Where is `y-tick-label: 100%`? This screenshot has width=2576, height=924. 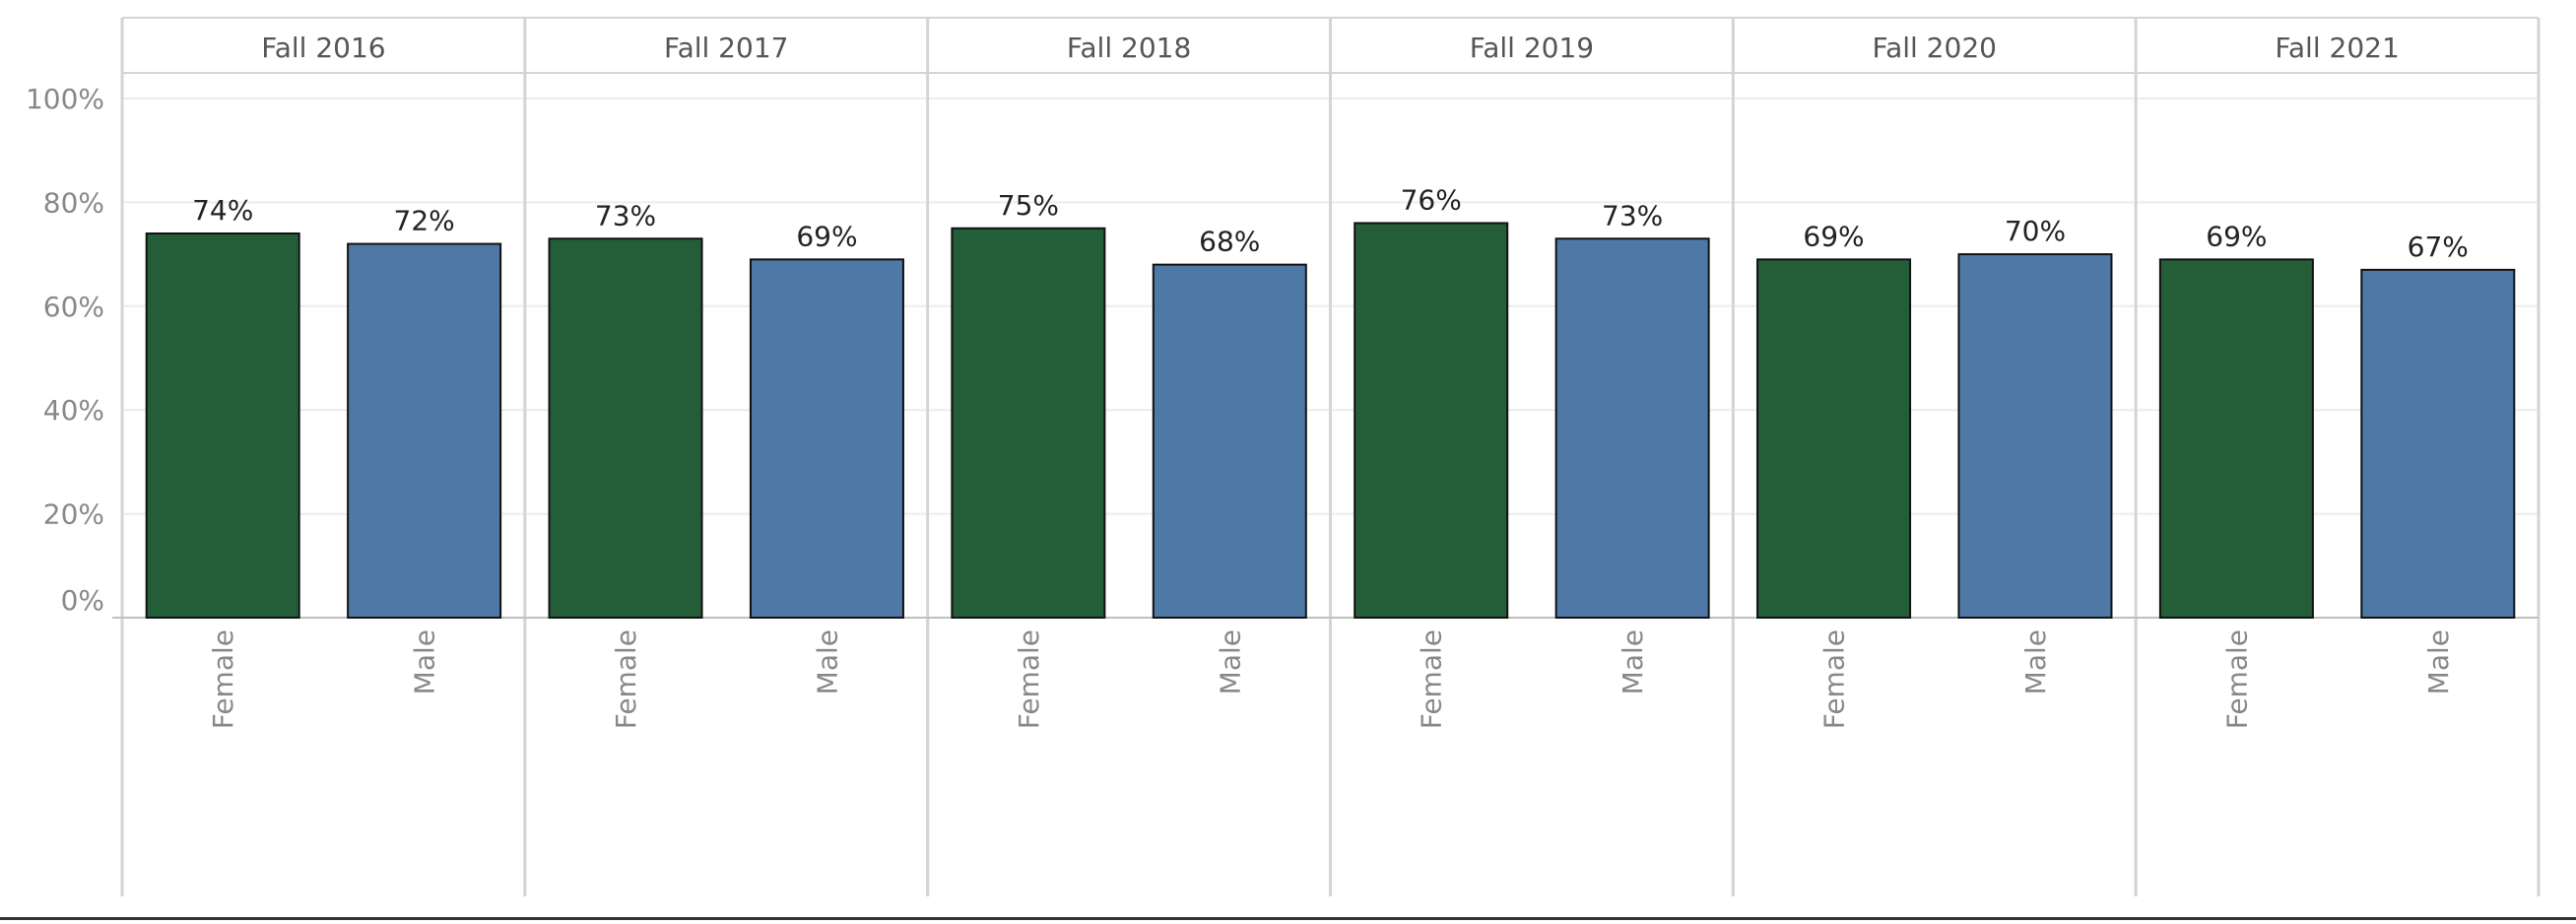 y-tick-label: 100% is located at coordinates (65, 99).